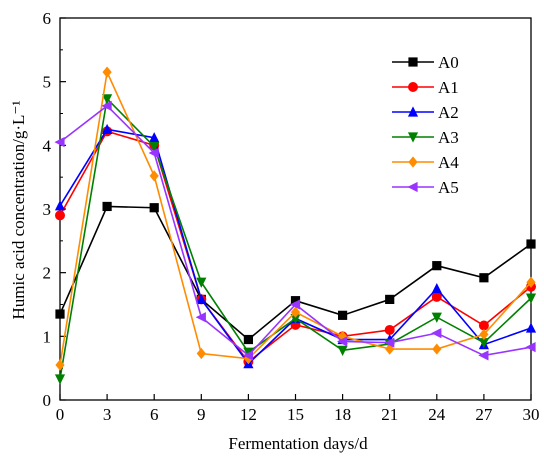 The height and width of the screenshot is (461, 544). Describe the element at coordinates (47, 336) in the screenshot. I see `y-tick-label: 1` at that location.